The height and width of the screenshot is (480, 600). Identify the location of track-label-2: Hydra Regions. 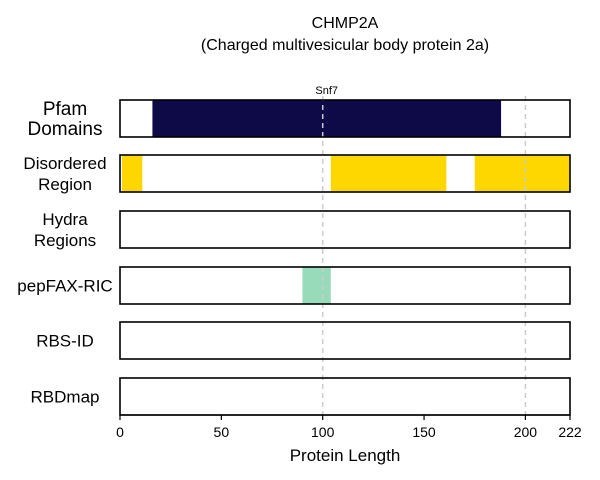
(65, 230).